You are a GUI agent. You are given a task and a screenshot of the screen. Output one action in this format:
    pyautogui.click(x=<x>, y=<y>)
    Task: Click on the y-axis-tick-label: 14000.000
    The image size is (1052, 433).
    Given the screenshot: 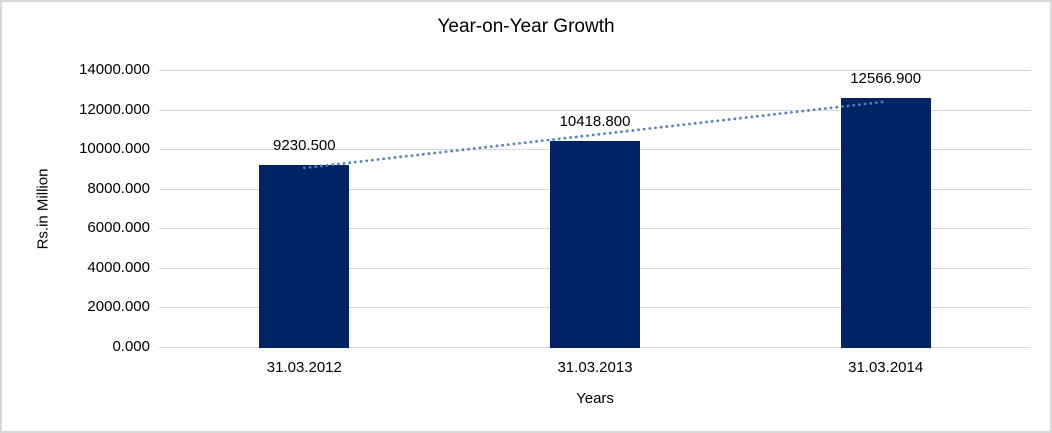 What is the action you would take?
    pyautogui.click(x=114, y=69)
    